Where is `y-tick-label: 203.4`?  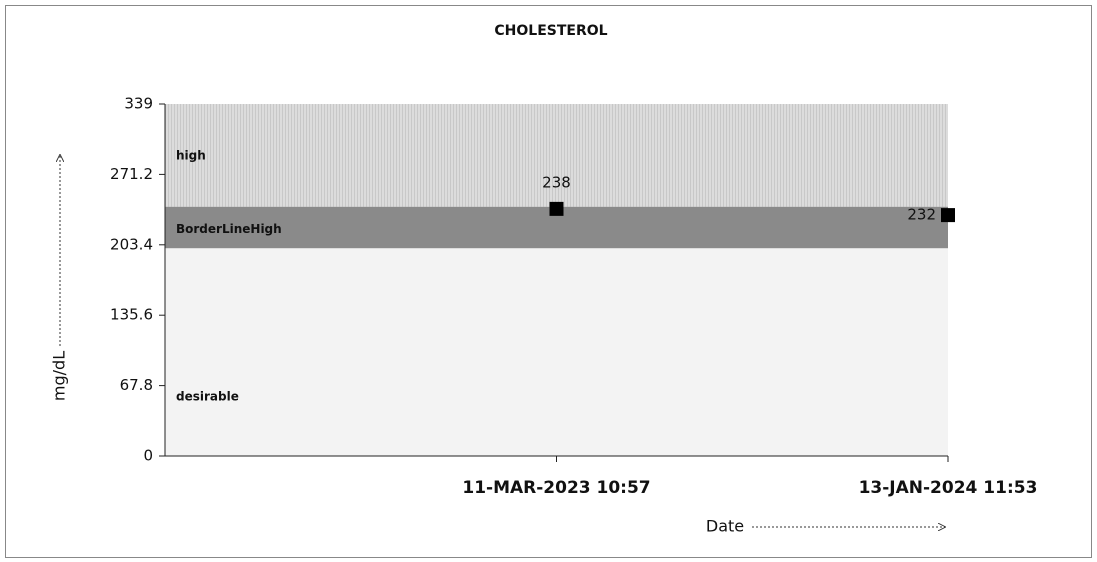
y-tick-label: 203.4 is located at coordinates (131, 244).